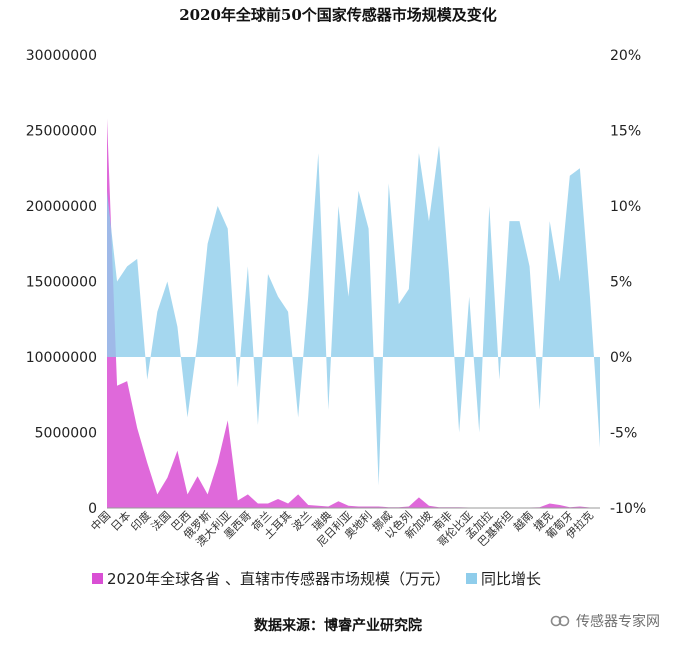  I want to click on chart-title: 2020年全球前50个国家传感器市场规模及变化, so click(338, 15).